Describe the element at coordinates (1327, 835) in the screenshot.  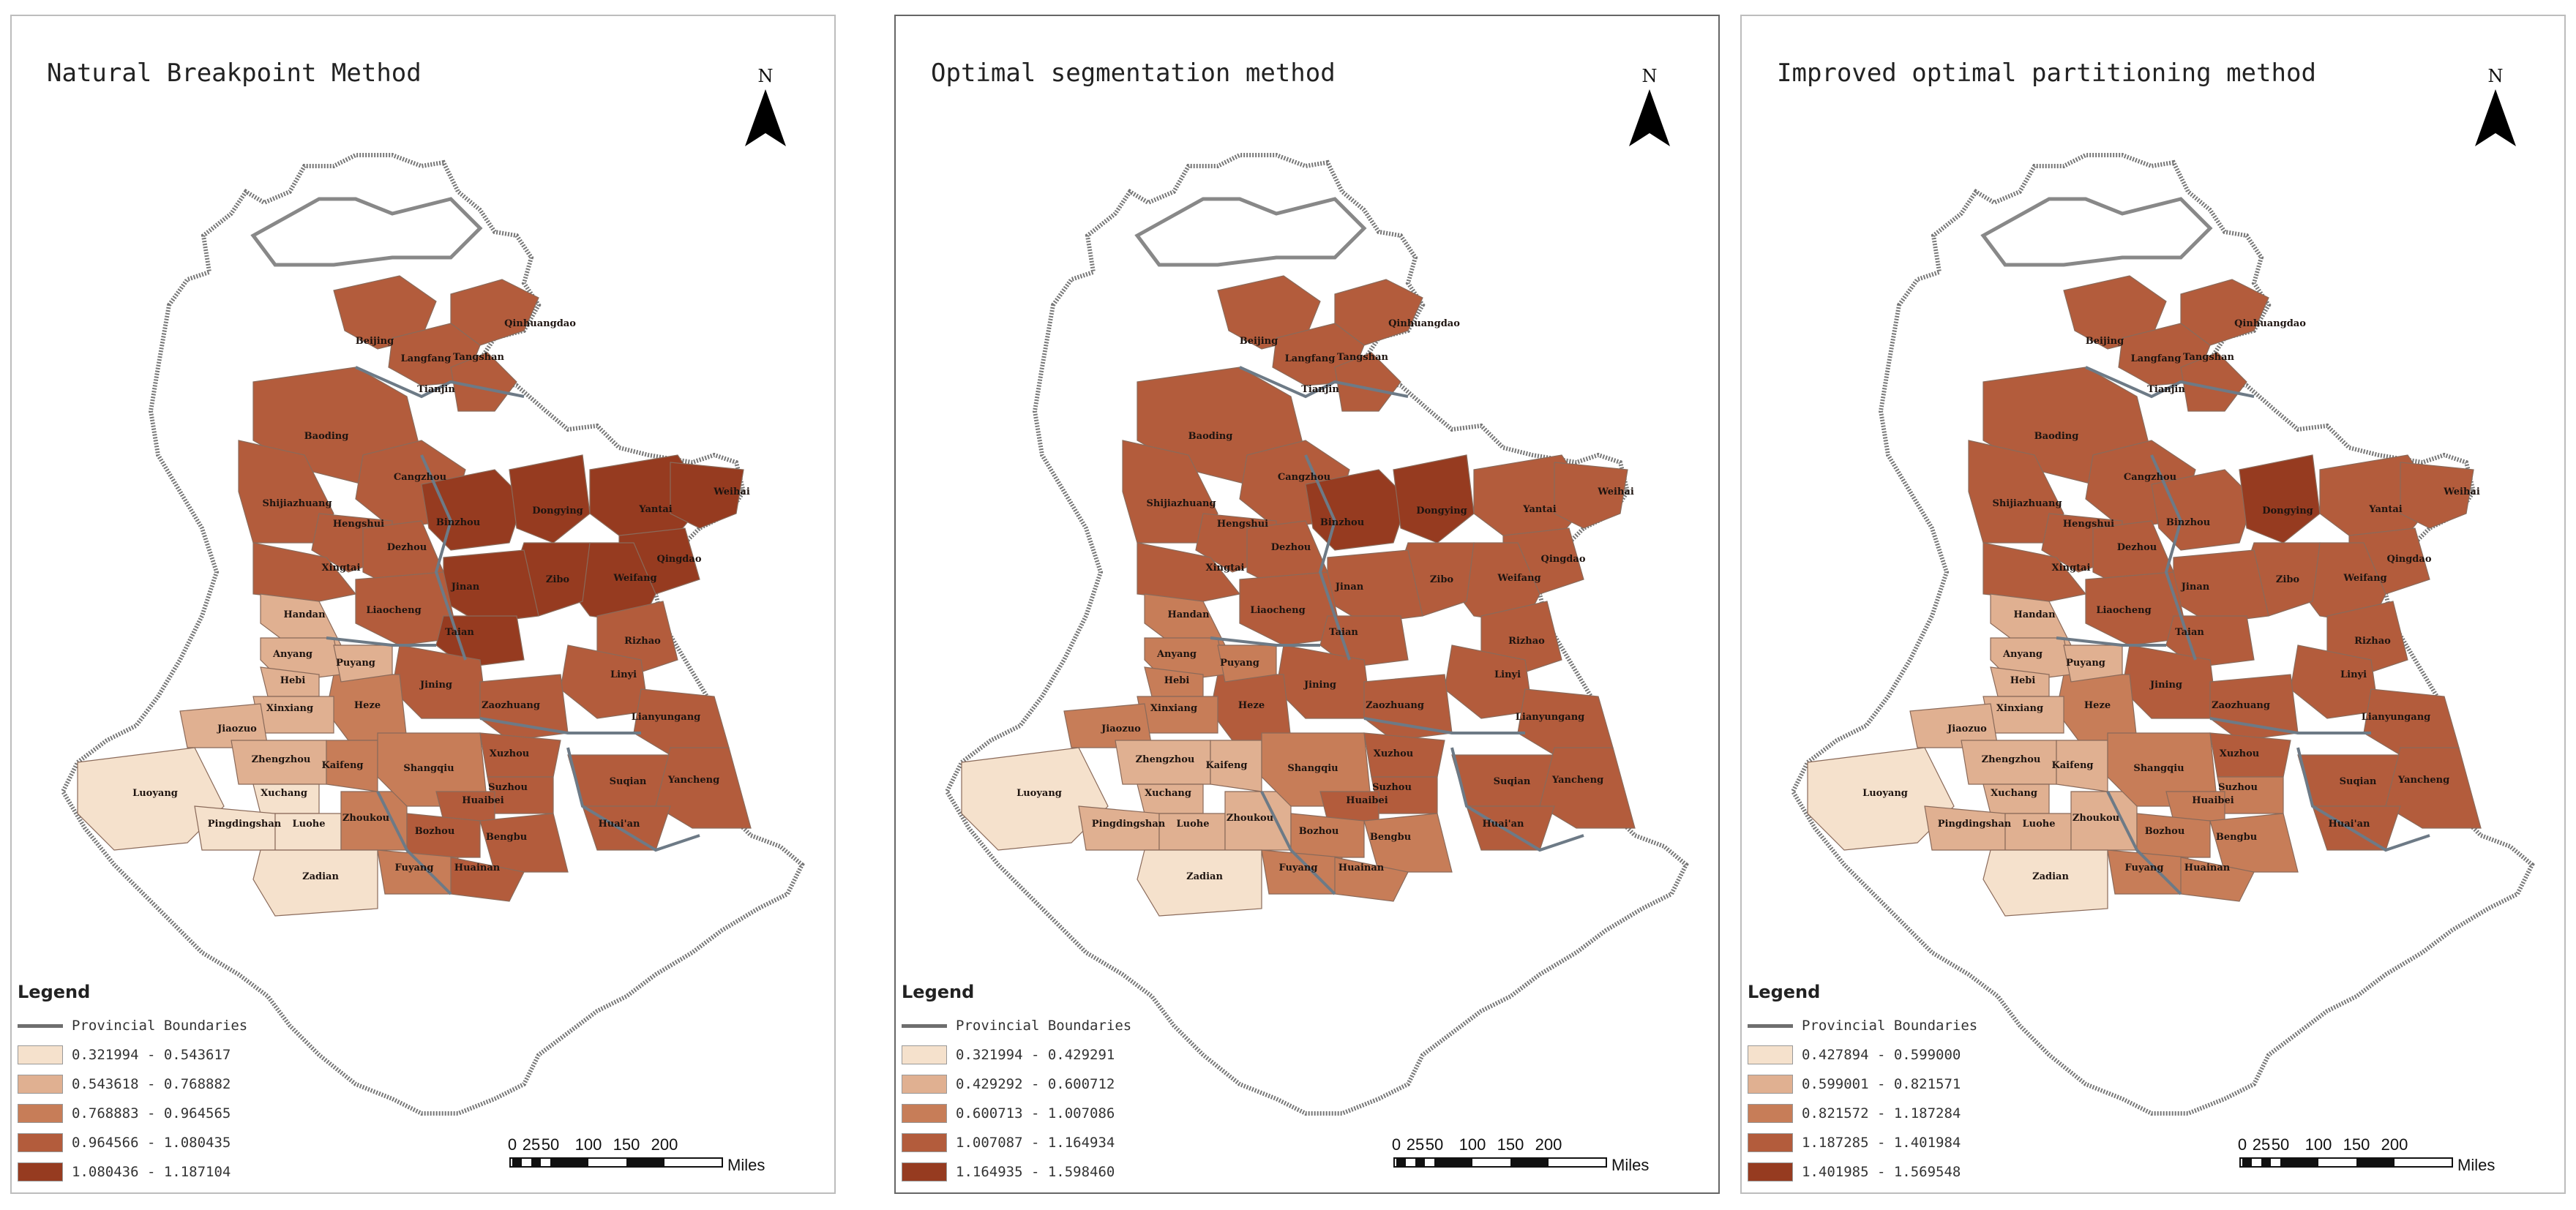
I see `region-bozhou` at that location.